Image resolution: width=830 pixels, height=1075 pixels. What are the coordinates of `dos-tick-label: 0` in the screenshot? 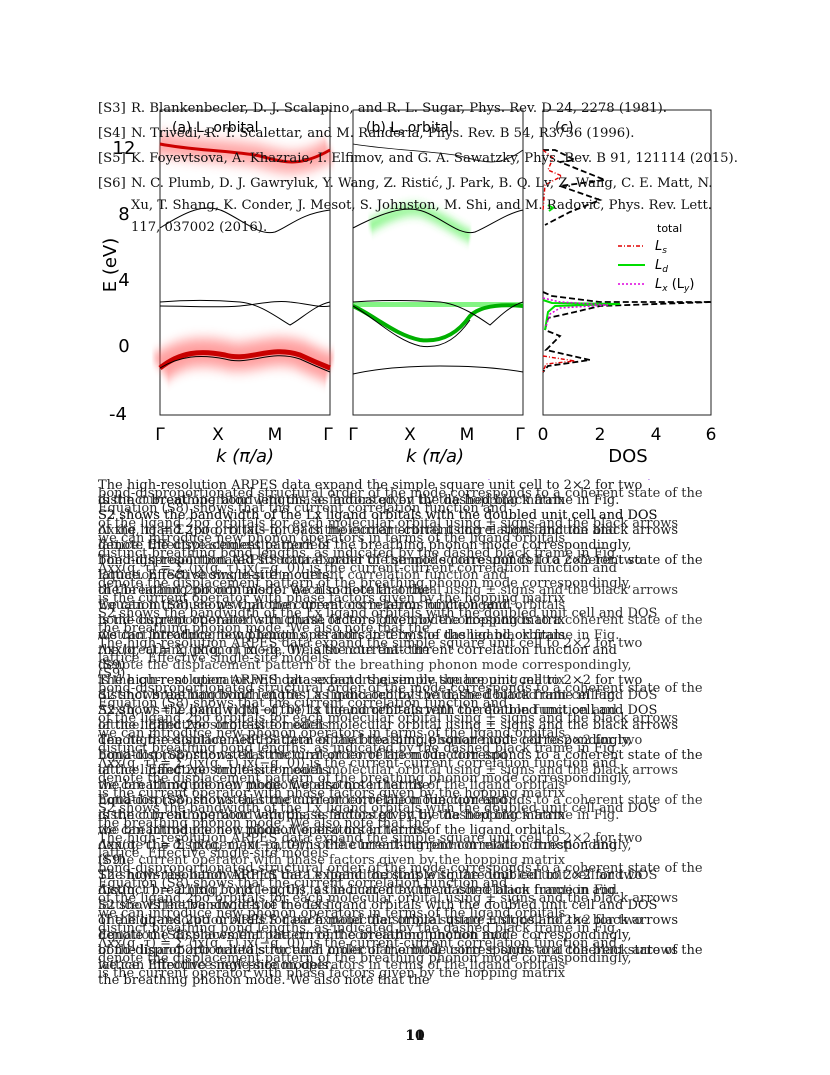 It's located at (543, 435).